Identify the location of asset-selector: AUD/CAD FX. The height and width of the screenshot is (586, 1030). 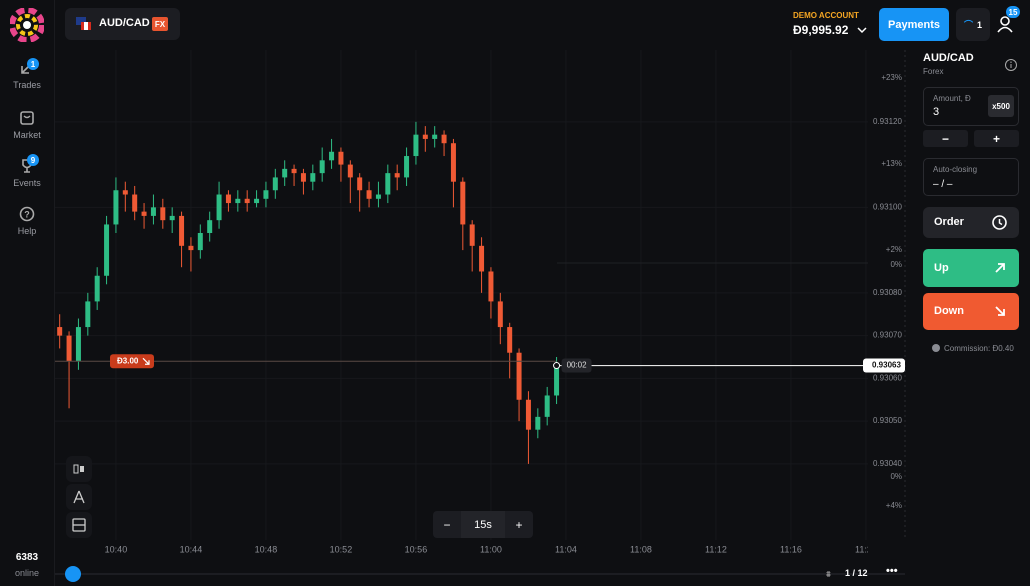
(122, 24).